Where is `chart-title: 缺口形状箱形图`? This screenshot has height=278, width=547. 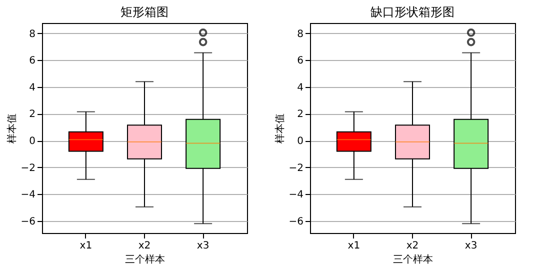
chart-title: 缺口形状箱形图 is located at coordinates (412, 12).